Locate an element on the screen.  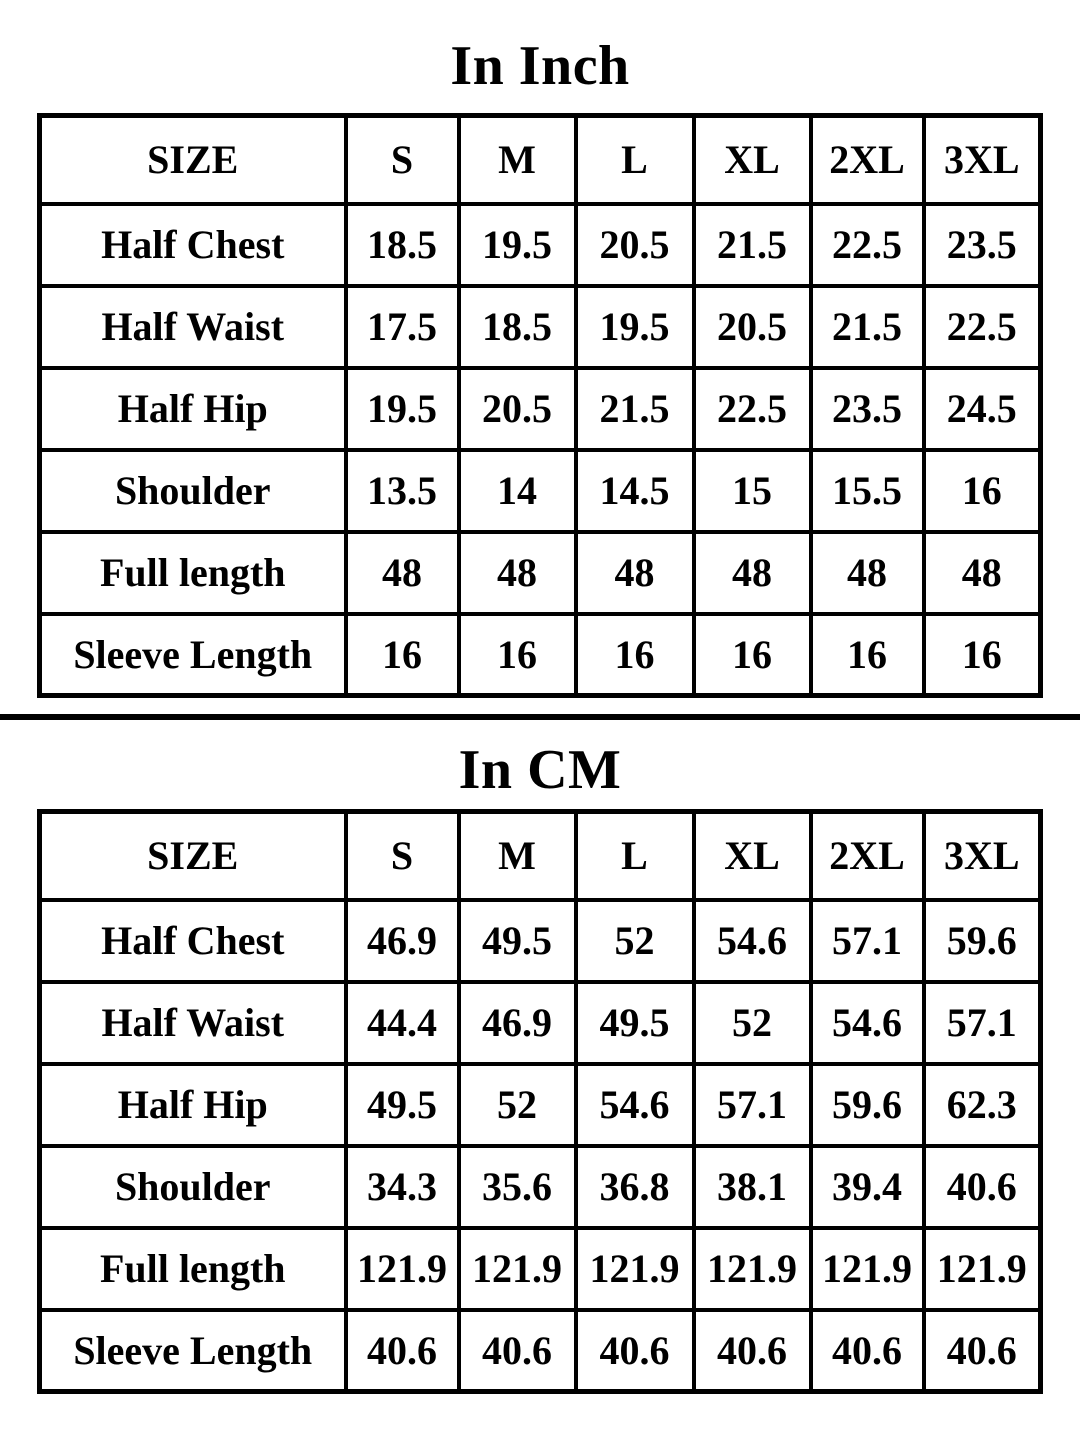
measurement-value: 24.5 is located at coordinates (982, 408).